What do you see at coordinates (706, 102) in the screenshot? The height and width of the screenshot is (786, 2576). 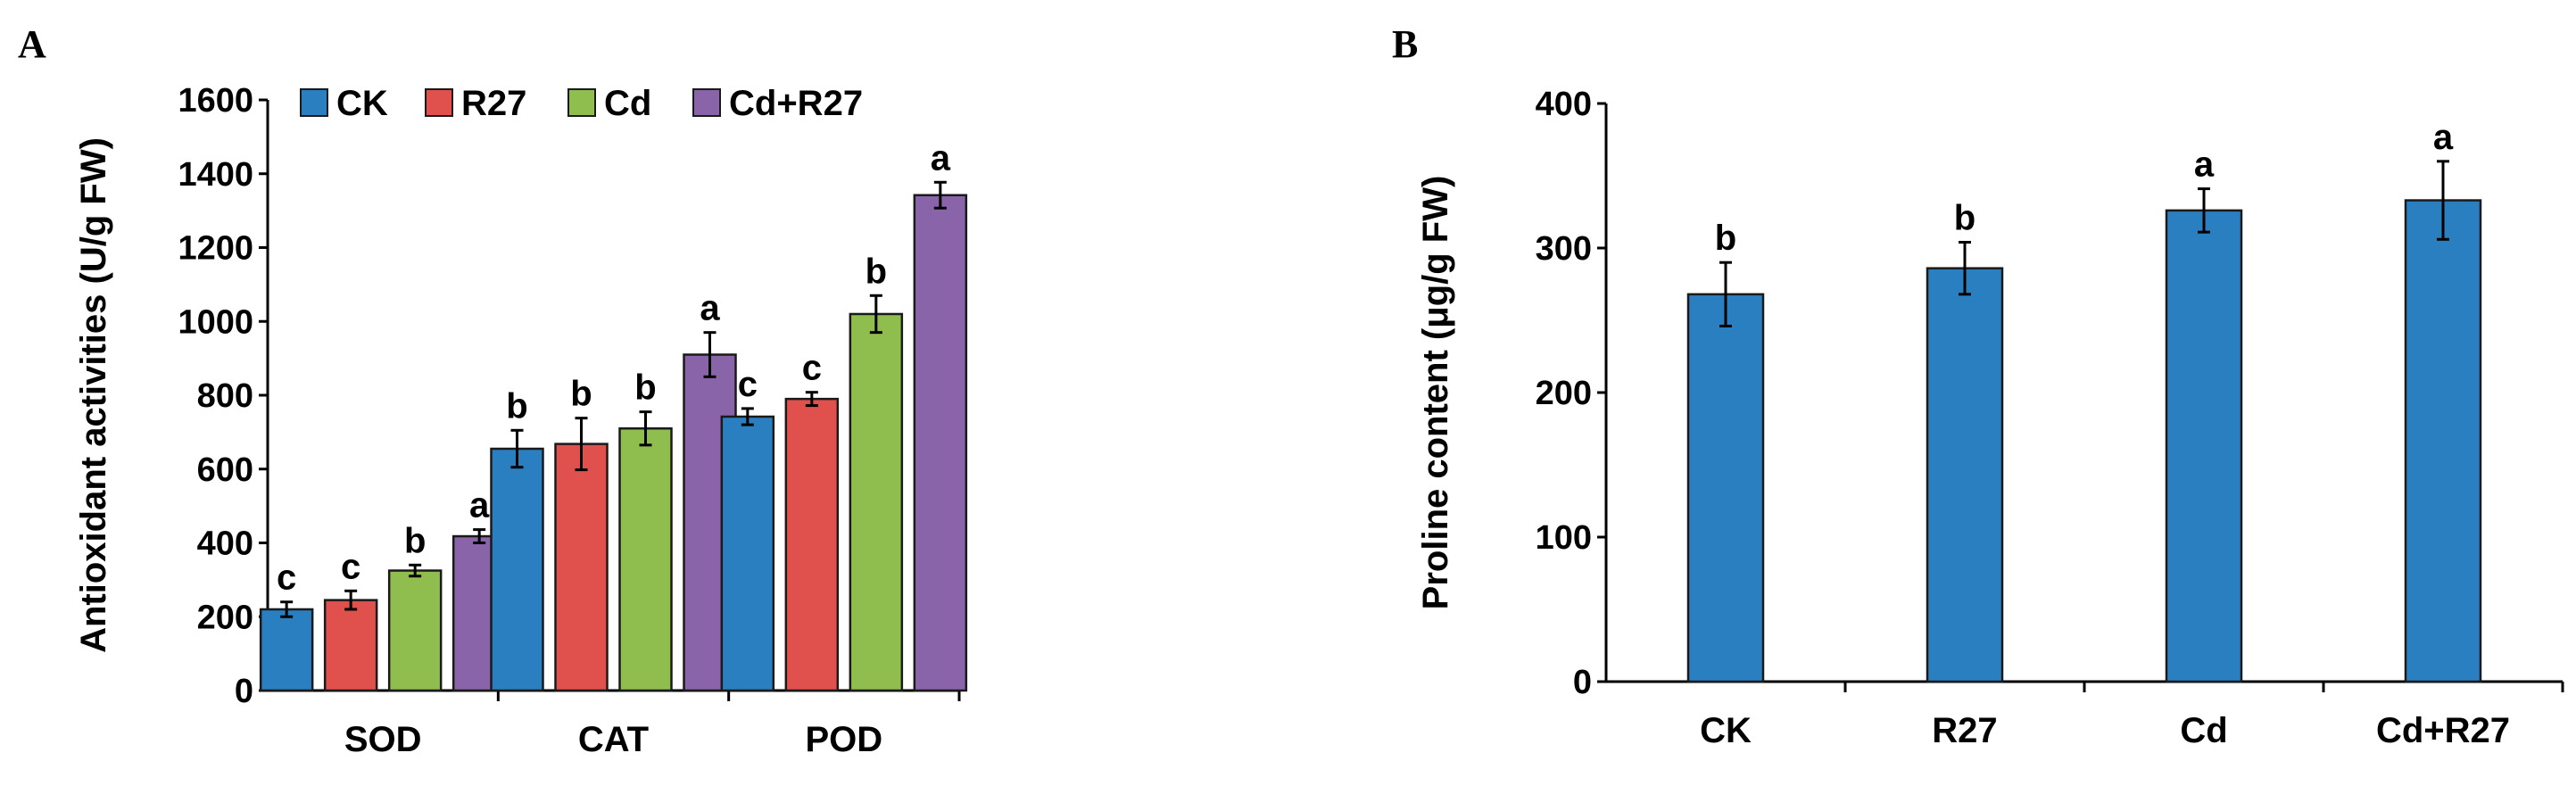 I see `legend-swatch-cd-r27` at bounding box center [706, 102].